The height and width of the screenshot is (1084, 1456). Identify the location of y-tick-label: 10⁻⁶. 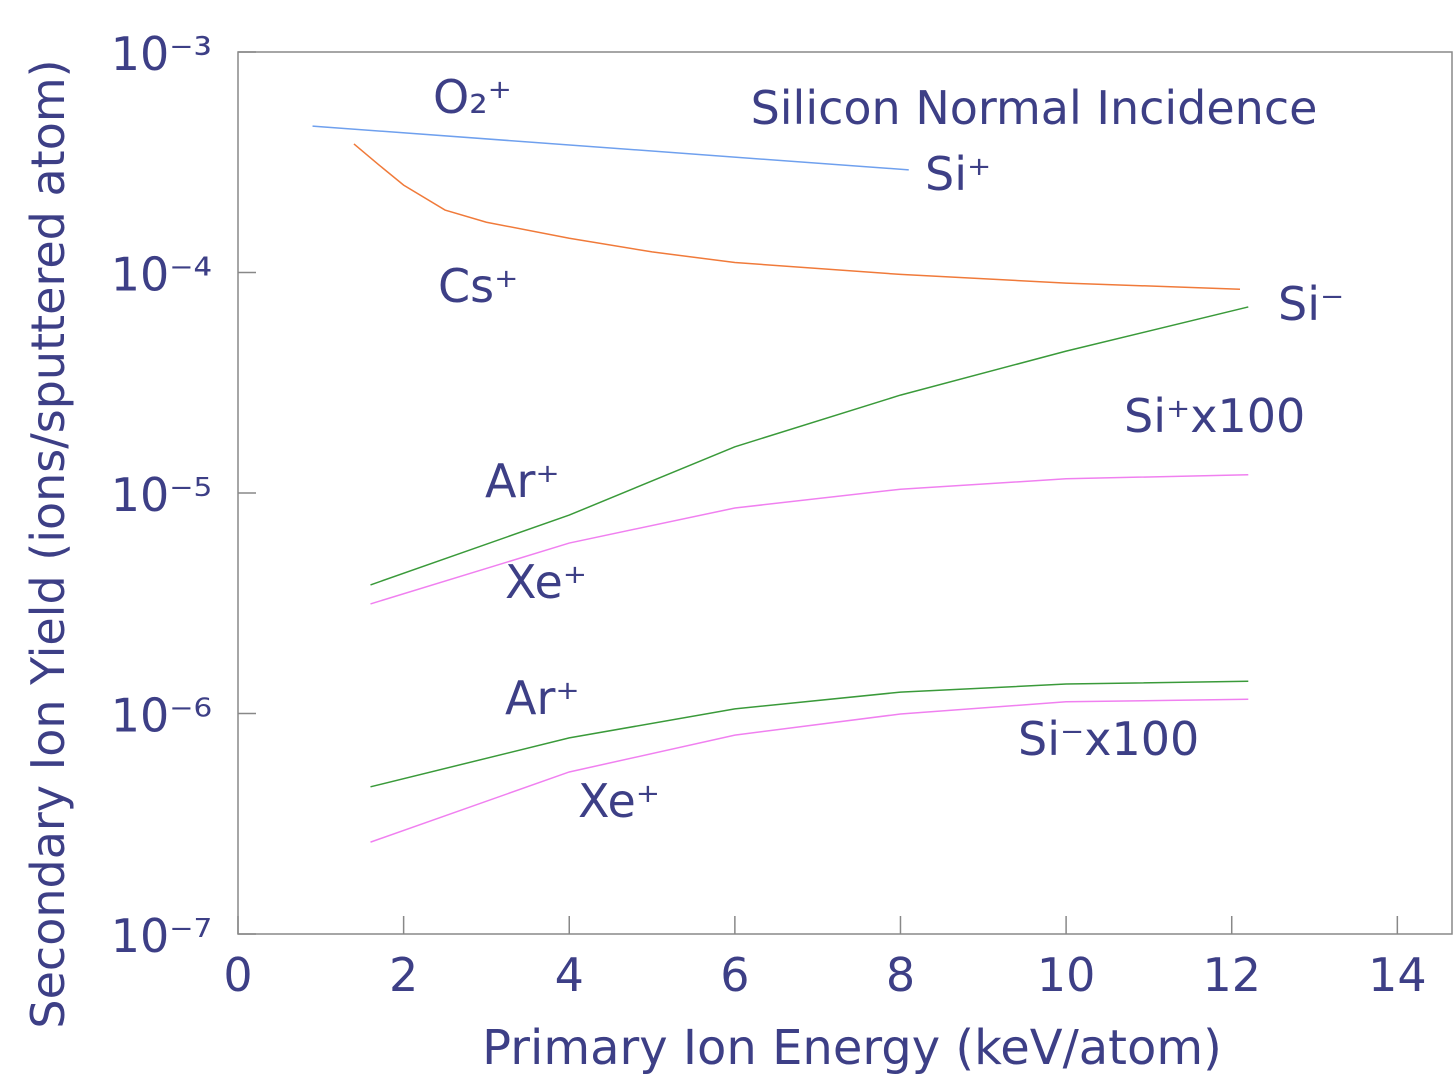
(161, 716).